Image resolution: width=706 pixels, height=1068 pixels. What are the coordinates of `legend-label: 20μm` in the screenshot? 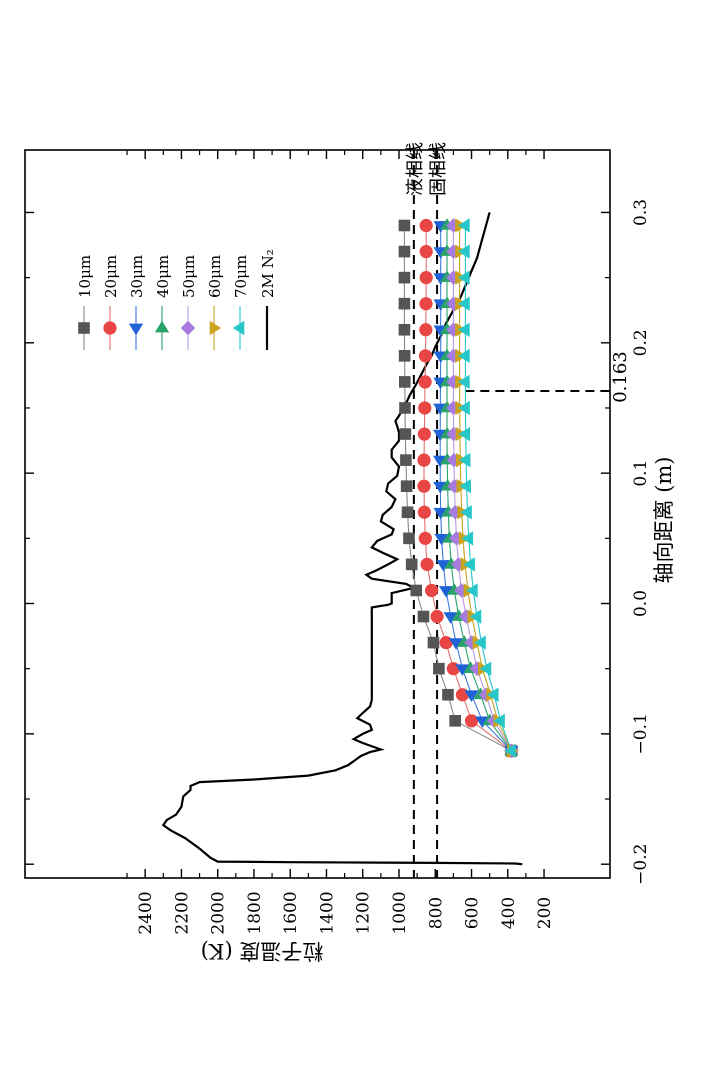 It's located at (111, 276).